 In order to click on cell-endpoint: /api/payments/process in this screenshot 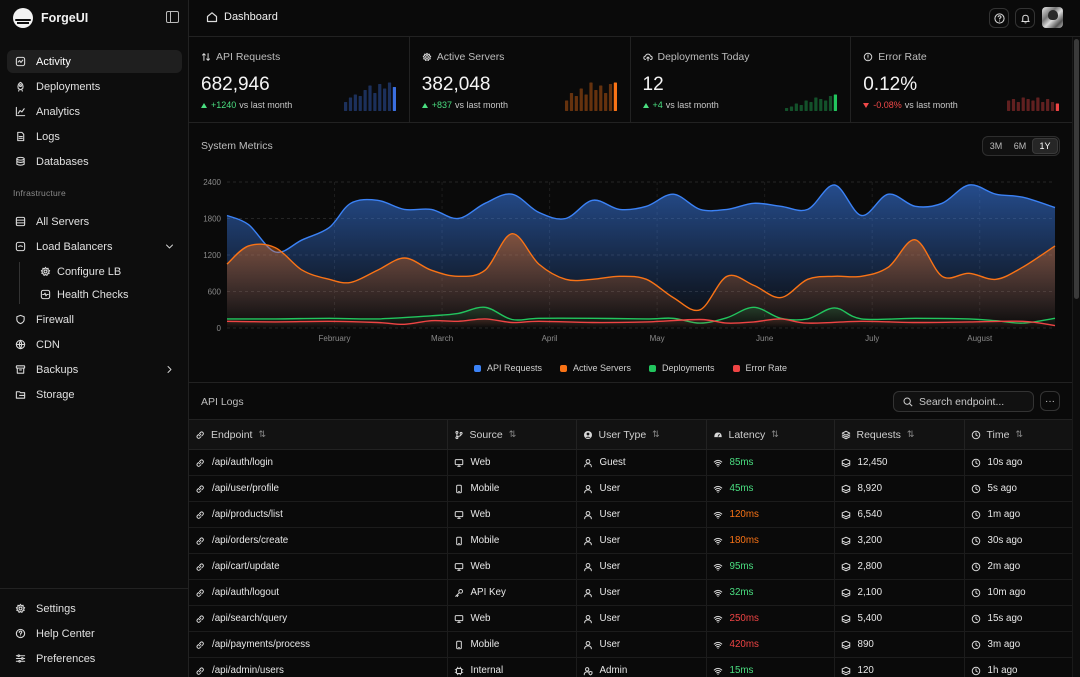, I will do `click(318, 644)`.